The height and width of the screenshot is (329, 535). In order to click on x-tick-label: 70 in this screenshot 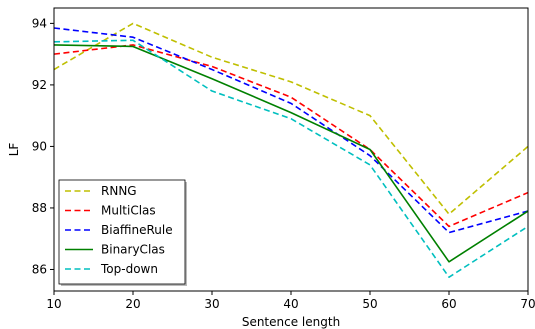, I will do `click(527, 304)`.